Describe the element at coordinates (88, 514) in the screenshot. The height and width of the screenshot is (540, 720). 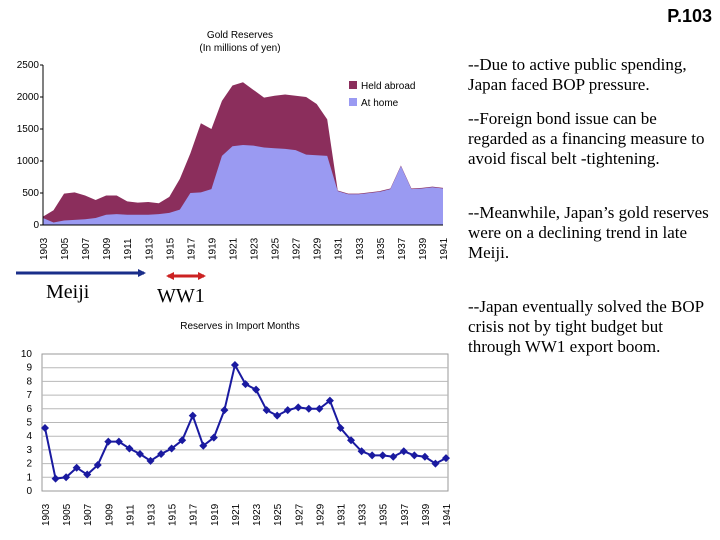
I see `chart2-x-tick-label: 1907` at that location.